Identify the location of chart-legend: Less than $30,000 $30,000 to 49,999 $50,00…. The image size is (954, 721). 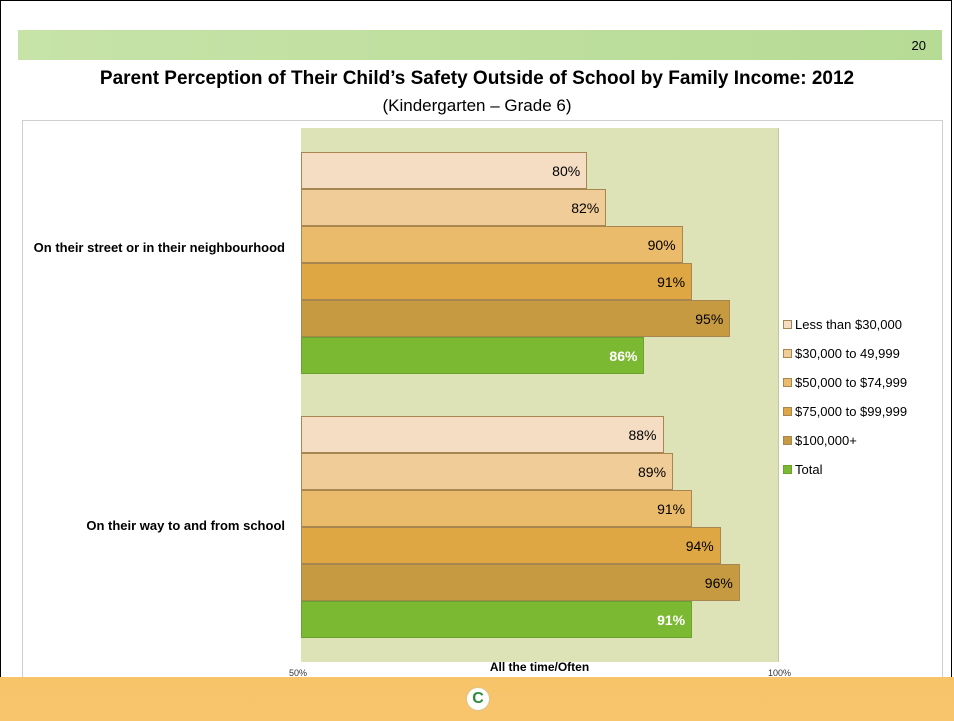
(863, 397).